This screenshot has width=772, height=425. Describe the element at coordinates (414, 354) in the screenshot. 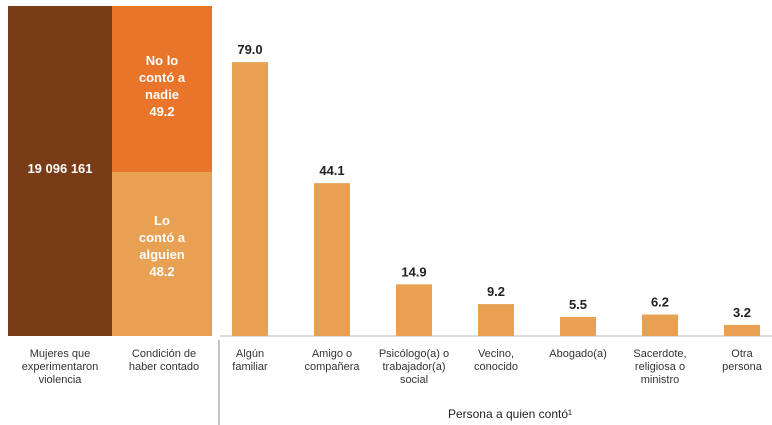

I see `bar-category-line: Psicólogo(a) o` at that location.